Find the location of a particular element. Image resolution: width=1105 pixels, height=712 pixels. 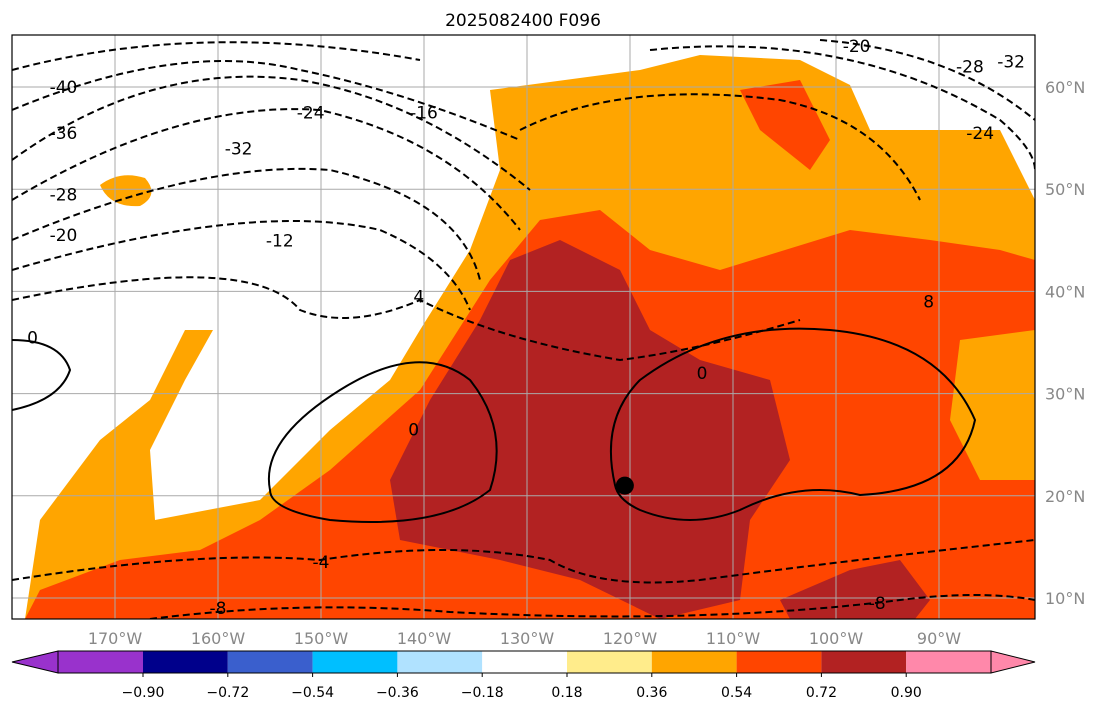

lon-tick-label: 120°W is located at coordinates (630, 638).